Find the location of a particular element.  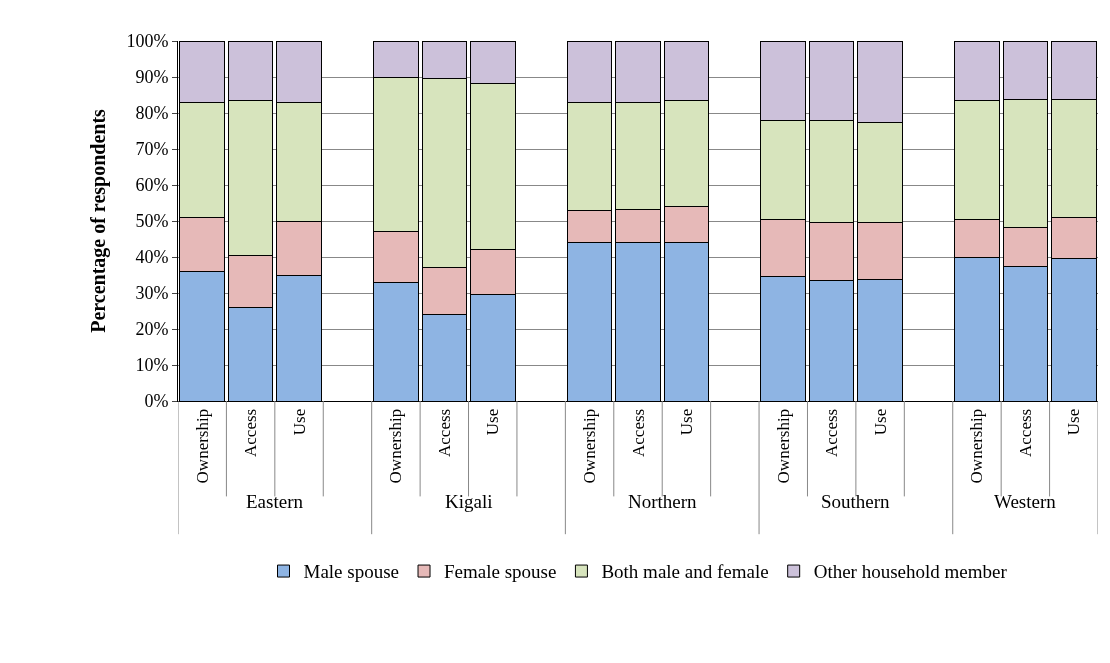

y-tick-label: 50% is located at coordinates (152, 221).